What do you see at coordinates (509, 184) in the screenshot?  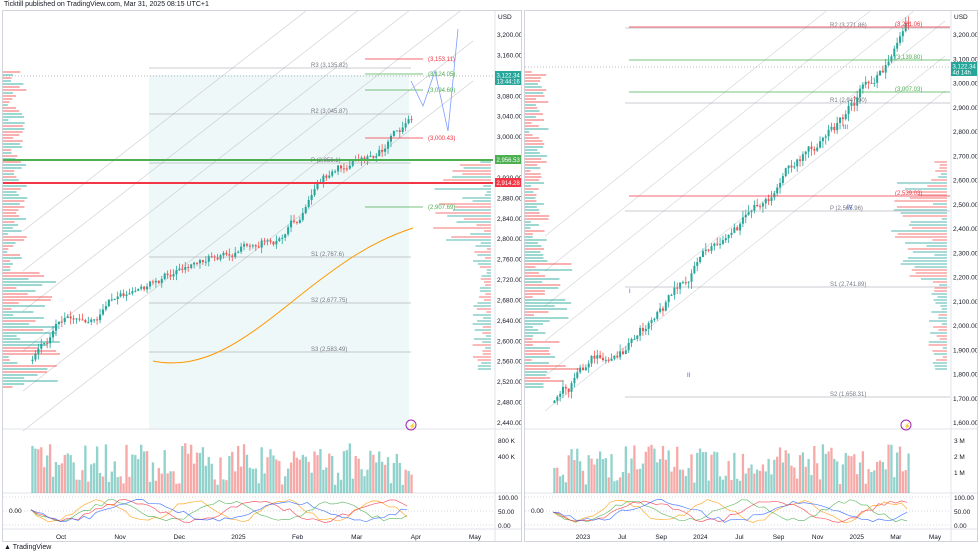 I see `level-red-label: 2,914.28` at bounding box center [509, 184].